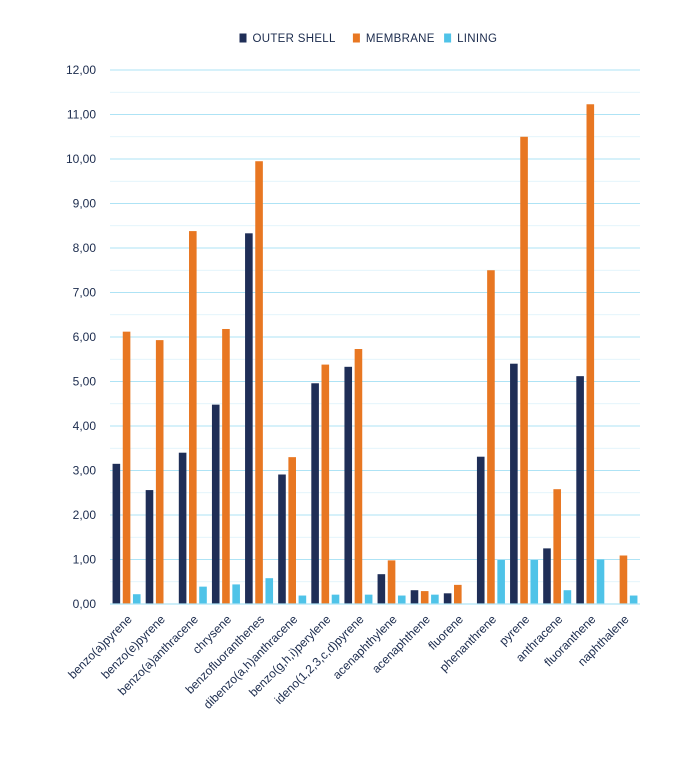 The image size is (680, 768). Describe the element at coordinates (116, 533) in the screenshot. I see `bar-outer-shell-benzo-a-pyrene` at that location.